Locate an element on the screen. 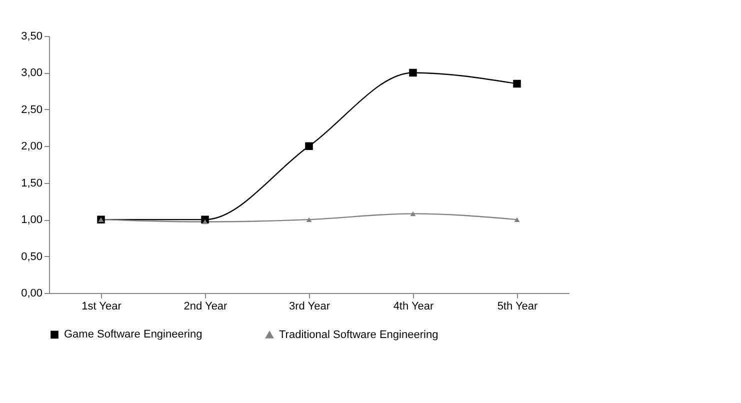  y-tick-label: 1,50 is located at coordinates (31, 183).